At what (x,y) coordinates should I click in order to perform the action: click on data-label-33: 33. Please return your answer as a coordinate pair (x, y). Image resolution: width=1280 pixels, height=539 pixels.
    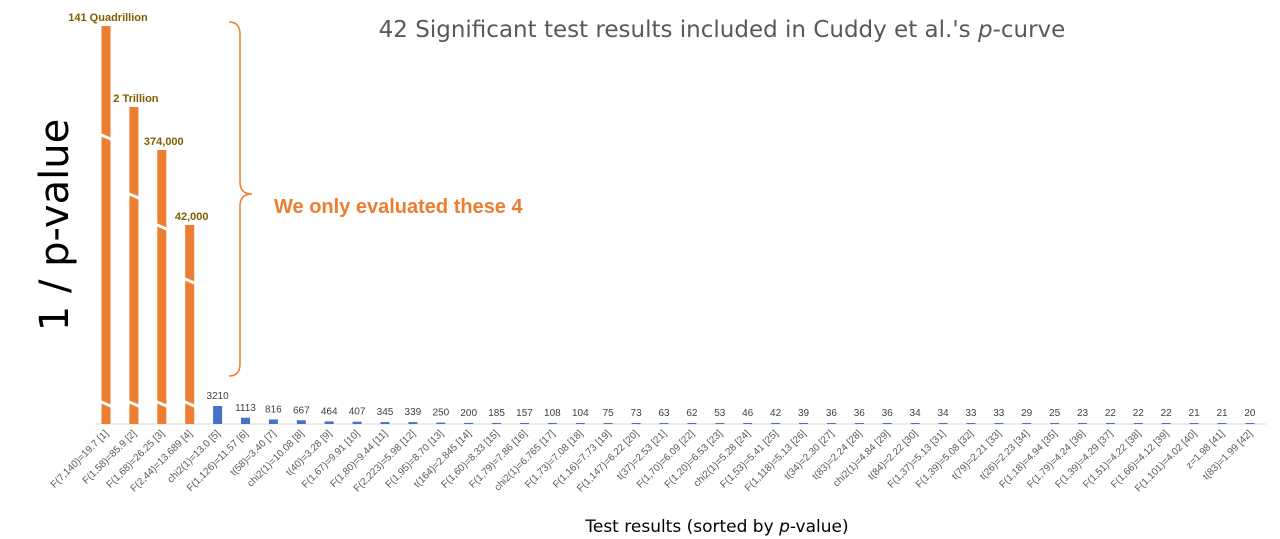
    Looking at the image, I should click on (999, 413).